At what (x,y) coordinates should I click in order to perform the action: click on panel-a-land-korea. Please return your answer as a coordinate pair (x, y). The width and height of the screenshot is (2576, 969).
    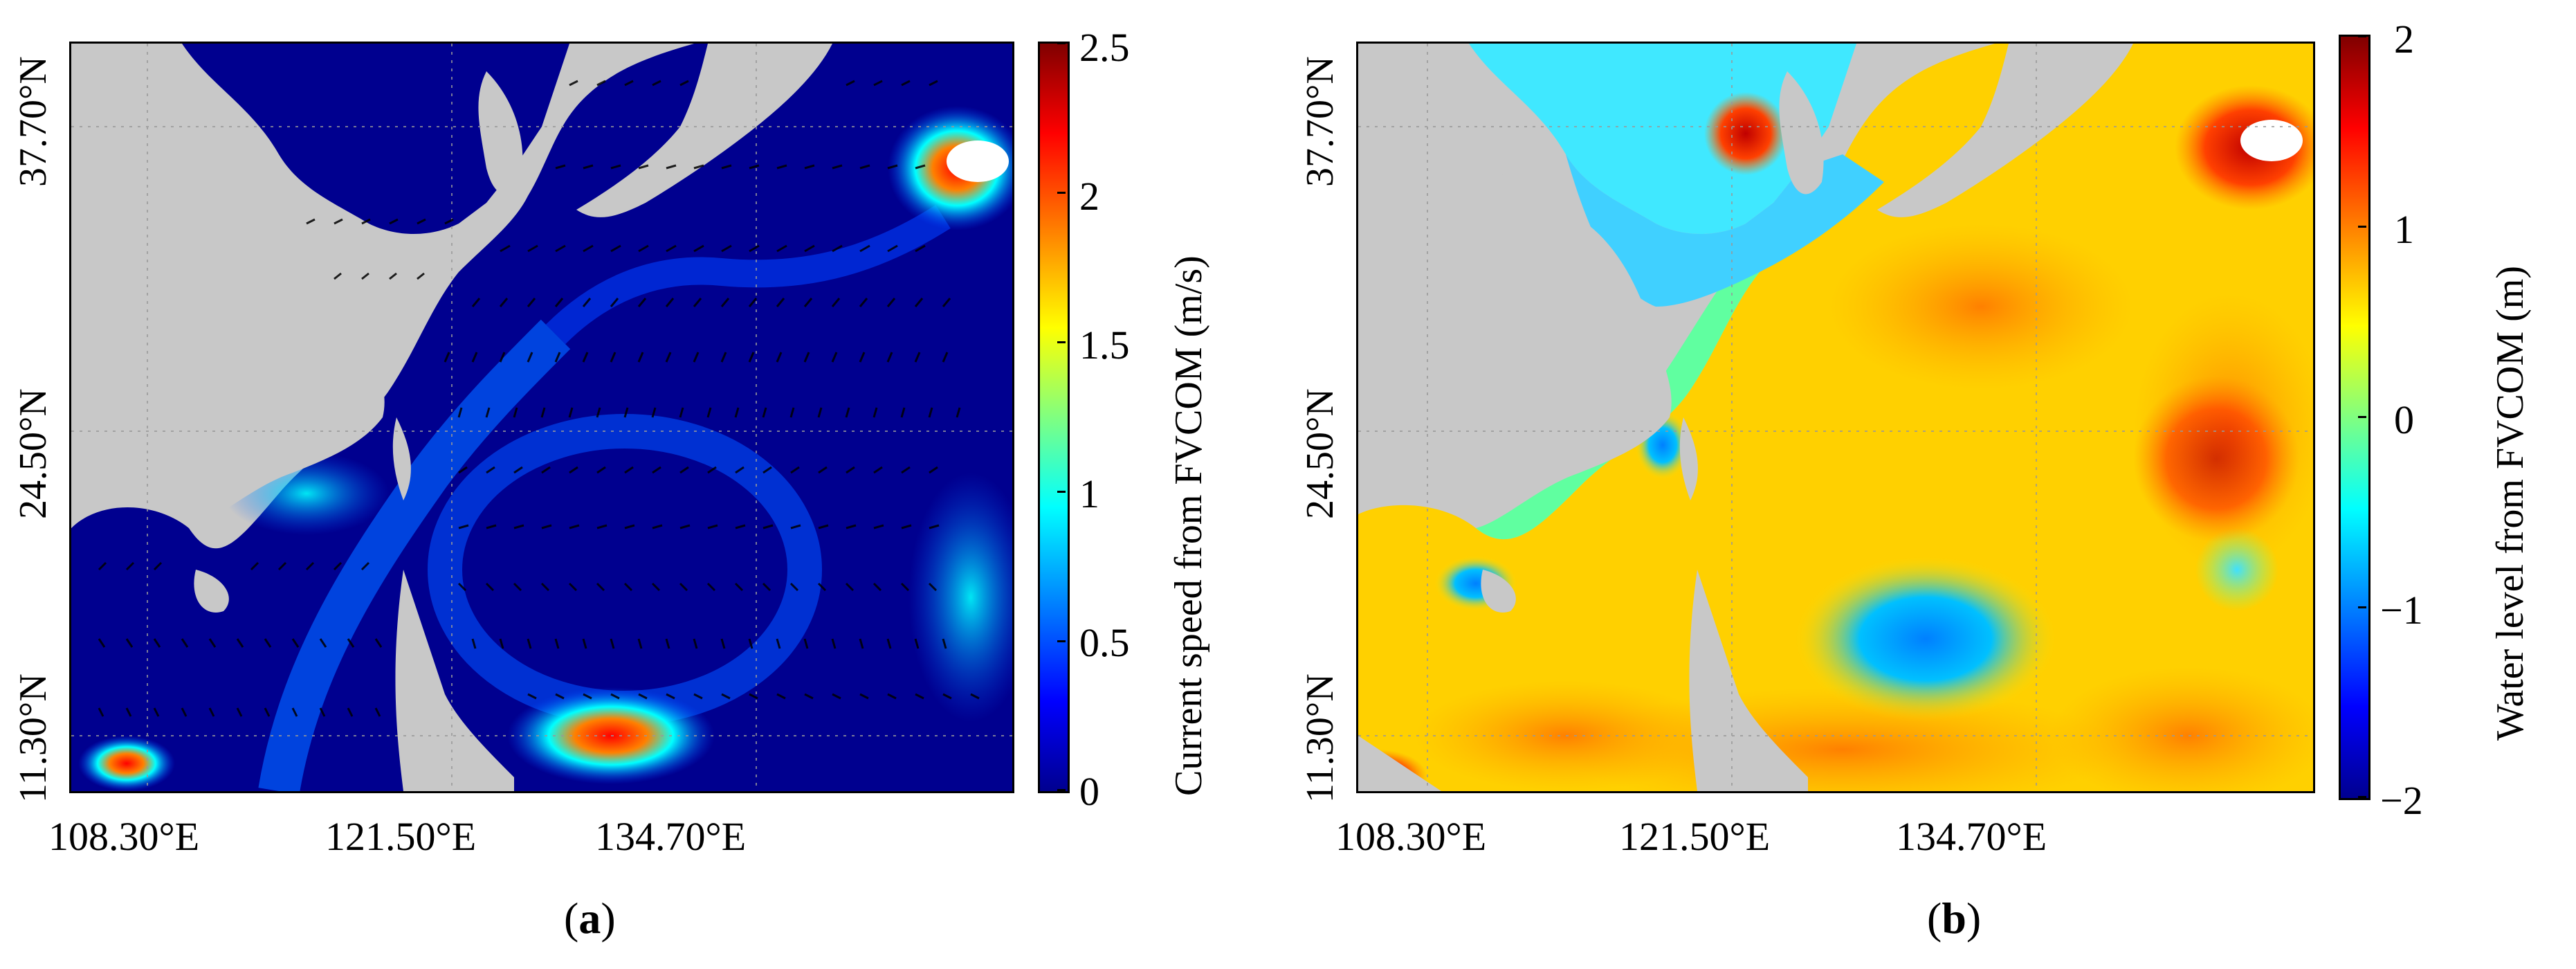
    Looking at the image, I should click on (501, 133).